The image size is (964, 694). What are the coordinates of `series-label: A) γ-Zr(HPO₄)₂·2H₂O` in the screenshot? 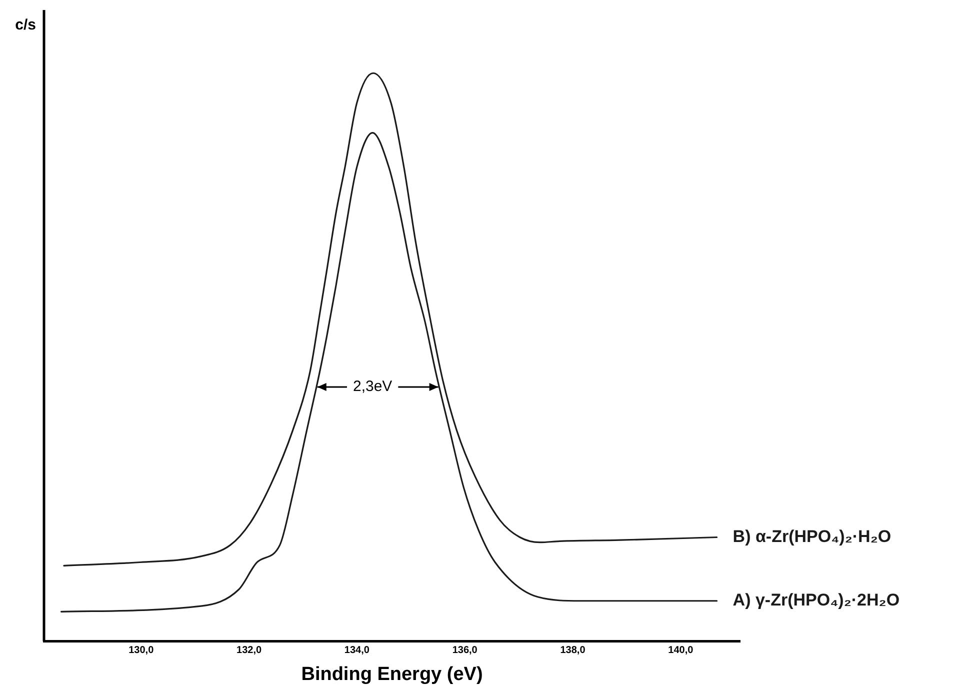 It's located at (816, 600).